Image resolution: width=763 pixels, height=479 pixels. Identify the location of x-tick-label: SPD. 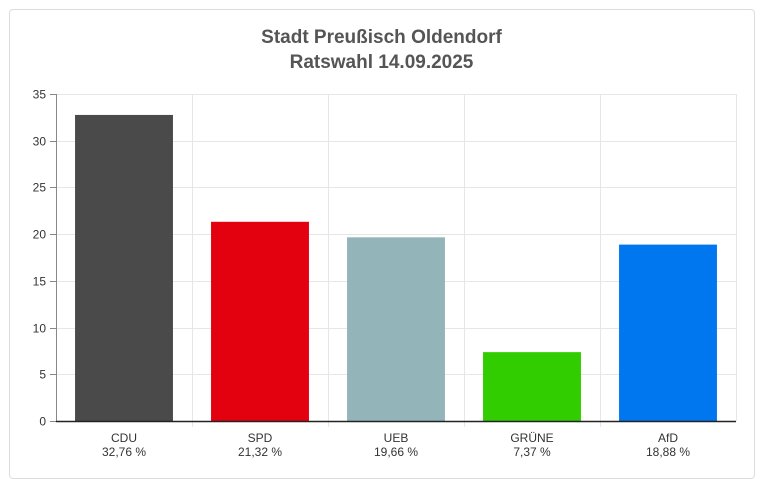
(260, 438).